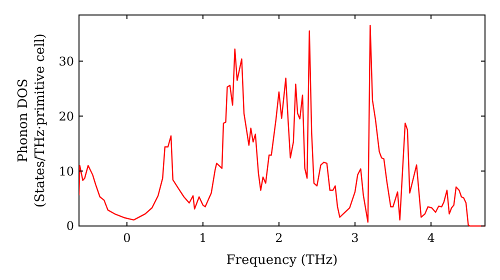 The width and height of the screenshot is (500, 280). Describe the element at coordinates (127, 238) in the screenshot. I see `x-tick-label: 0` at that location.